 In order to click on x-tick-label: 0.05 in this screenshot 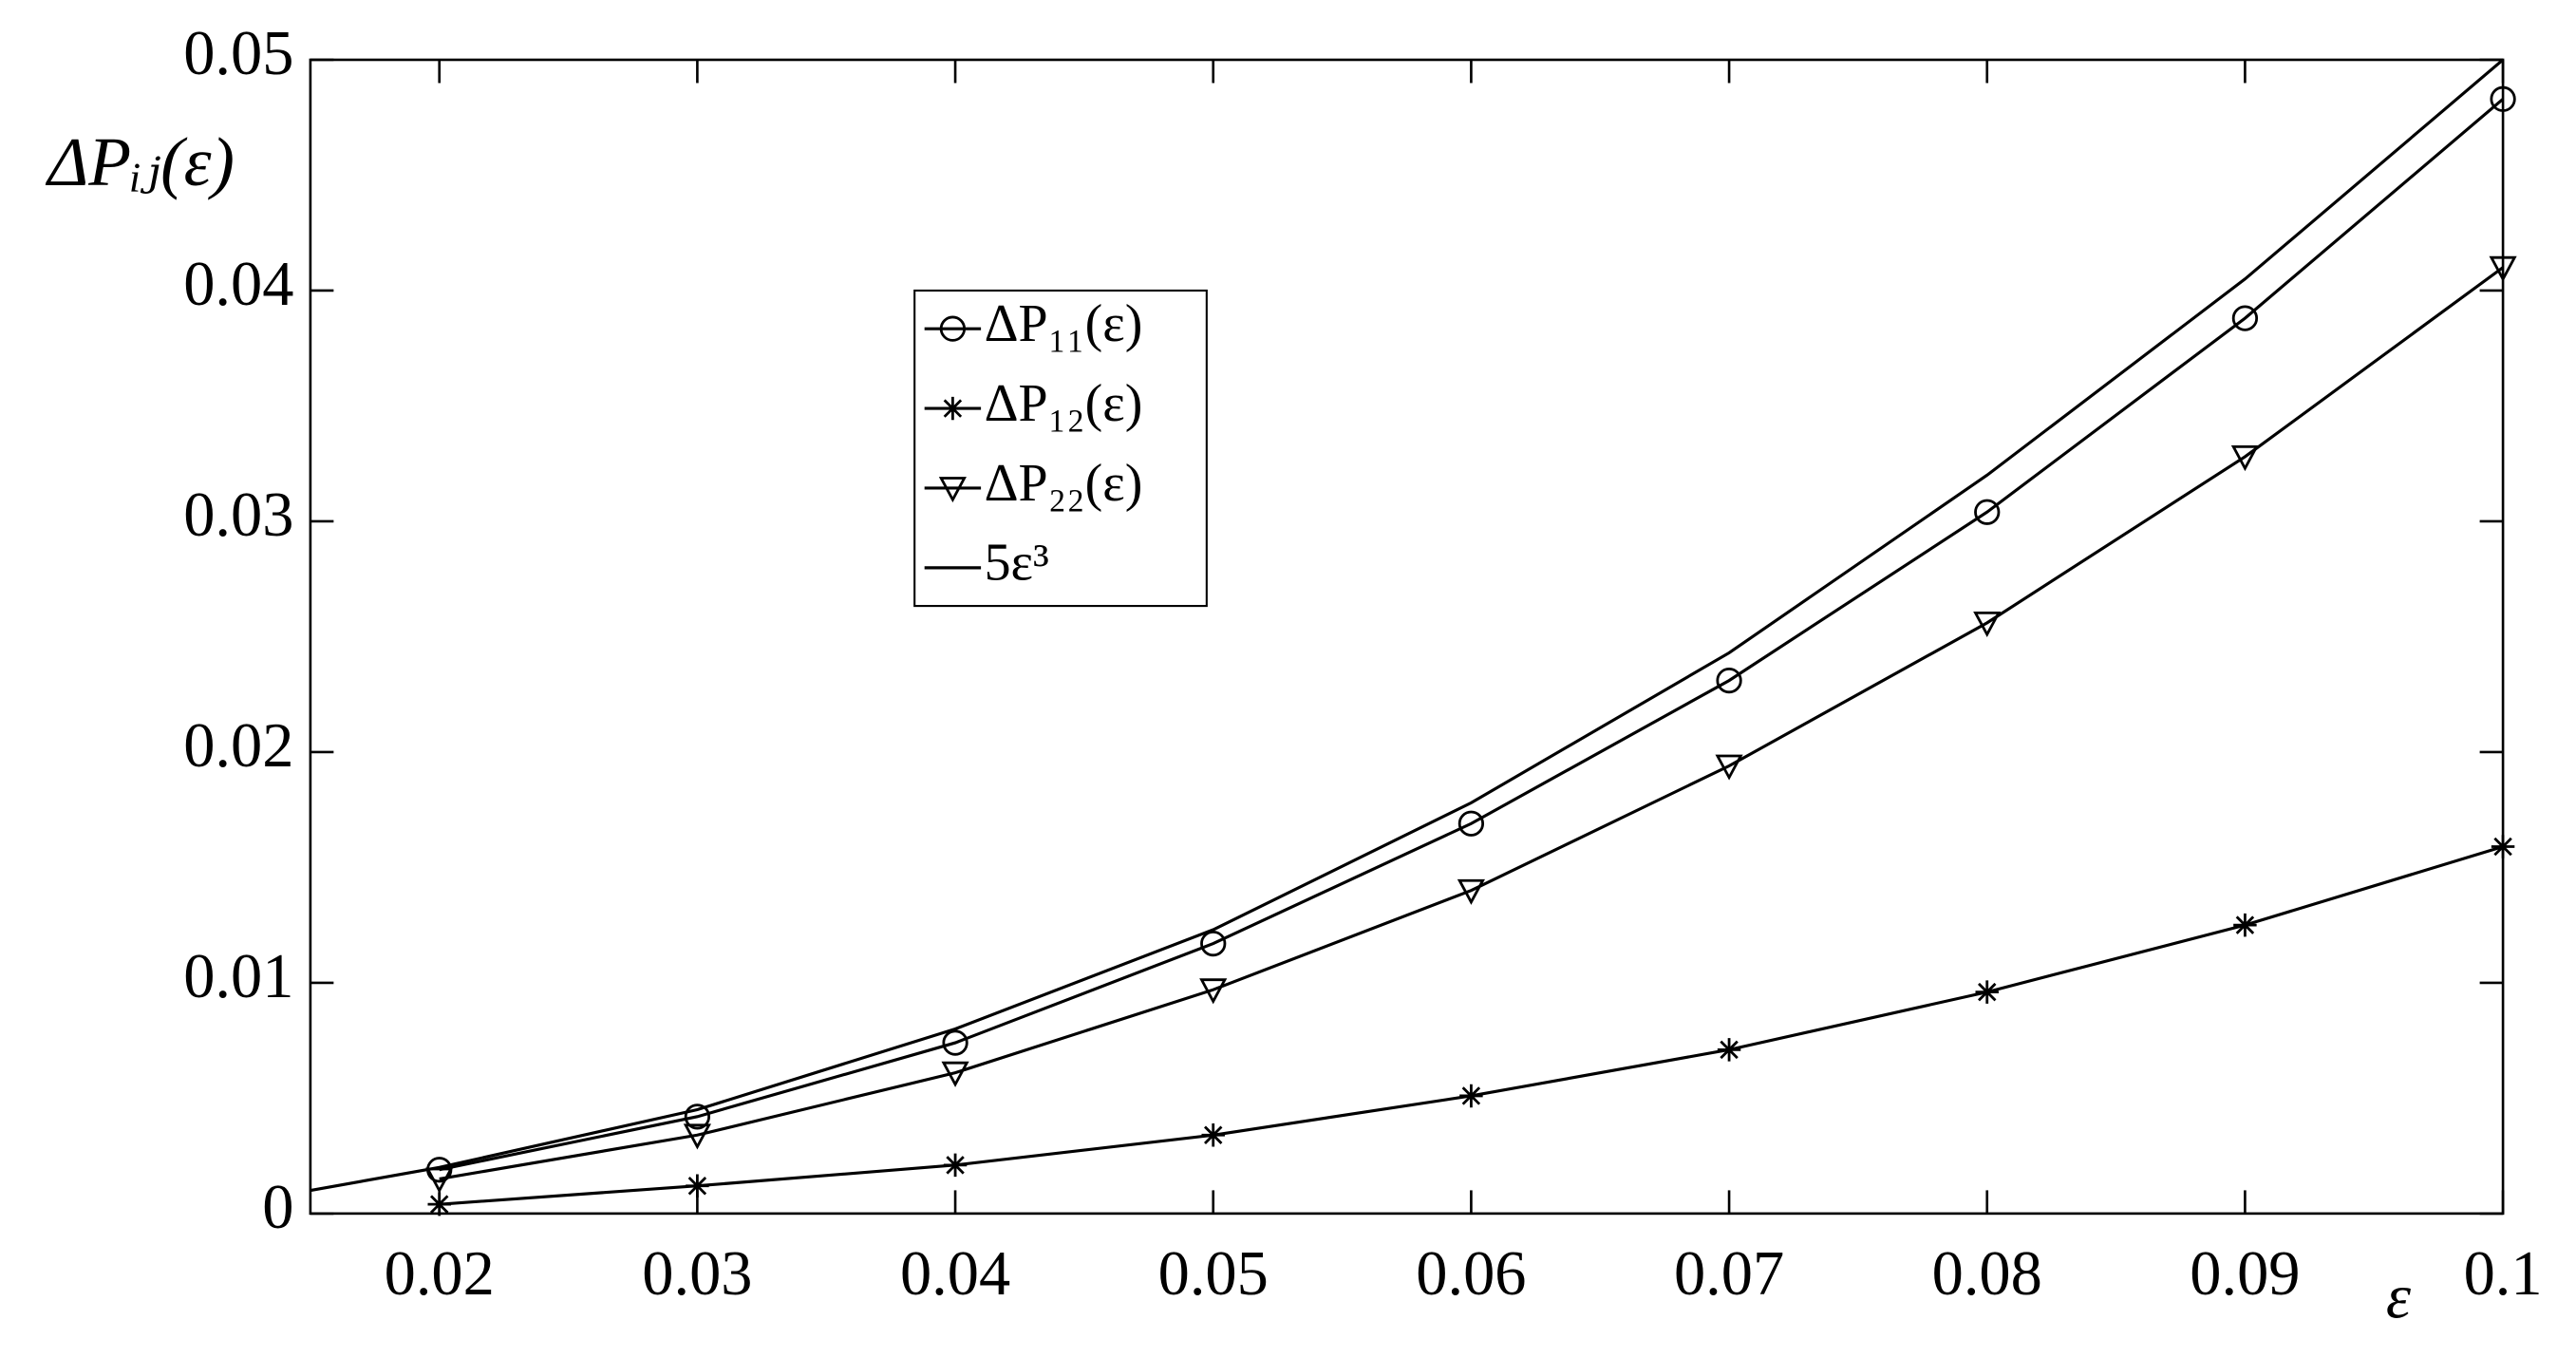, I will do `click(1213, 1274)`.